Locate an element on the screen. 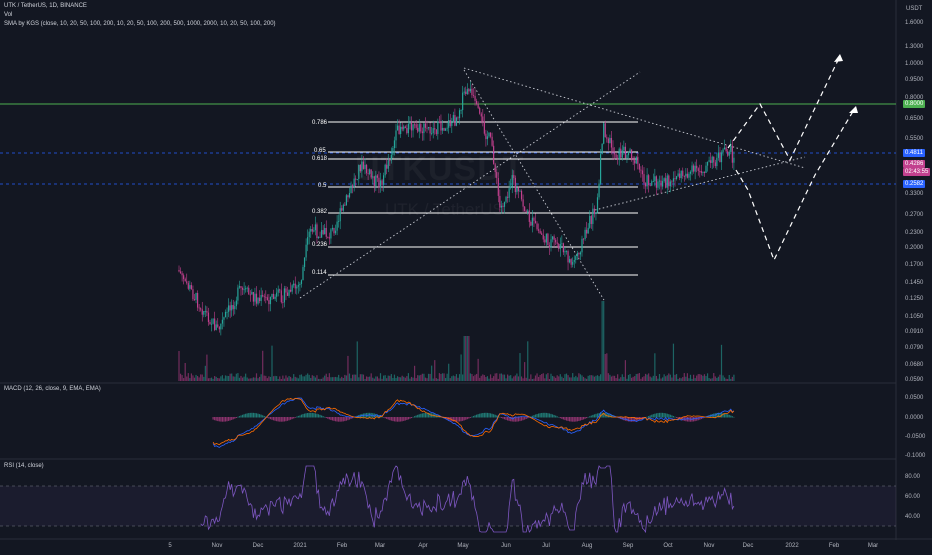 The image size is (932, 555). bullish-projection is located at coordinates (784, 108).